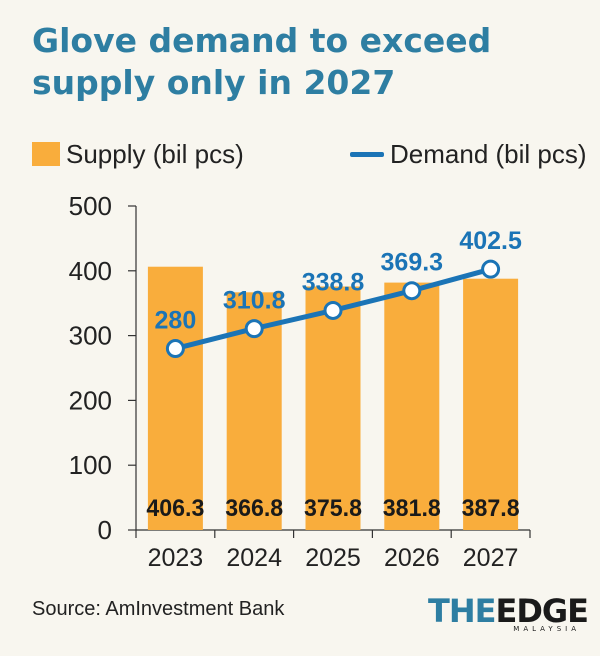 This screenshot has width=600, height=656. What do you see at coordinates (254, 558) in the screenshot?
I see `x-tick-label: 2024` at bounding box center [254, 558].